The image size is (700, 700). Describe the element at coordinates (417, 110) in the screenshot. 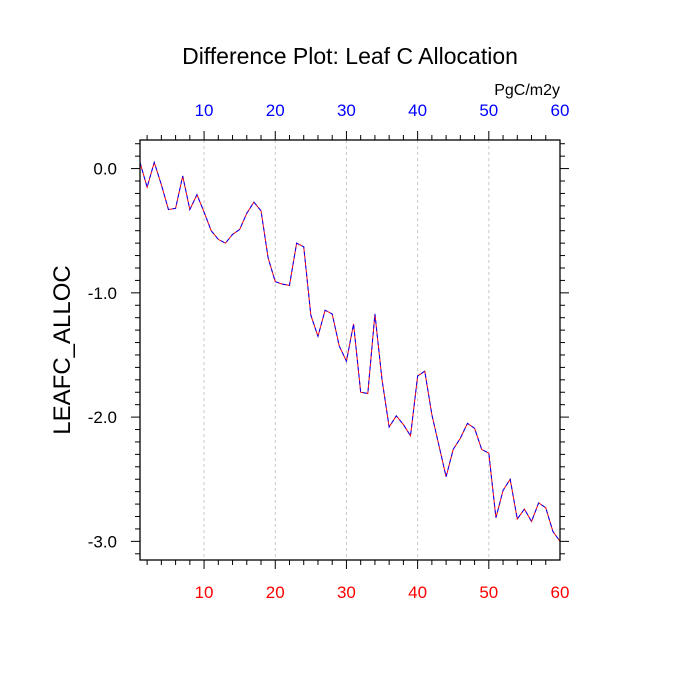

I see `x-tick-label-top: 40` at that location.